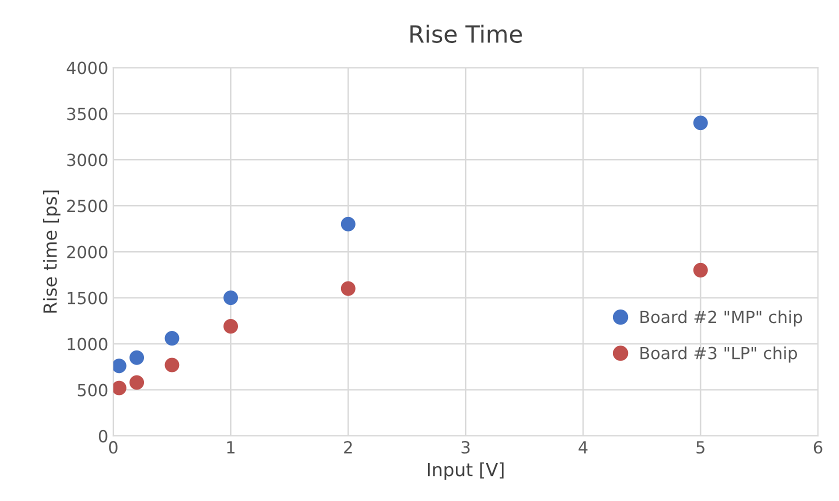 Image resolution: width=839 pixels, height=501 pixels. I want to click on y-tick-label: 2500, so click(87, 206).